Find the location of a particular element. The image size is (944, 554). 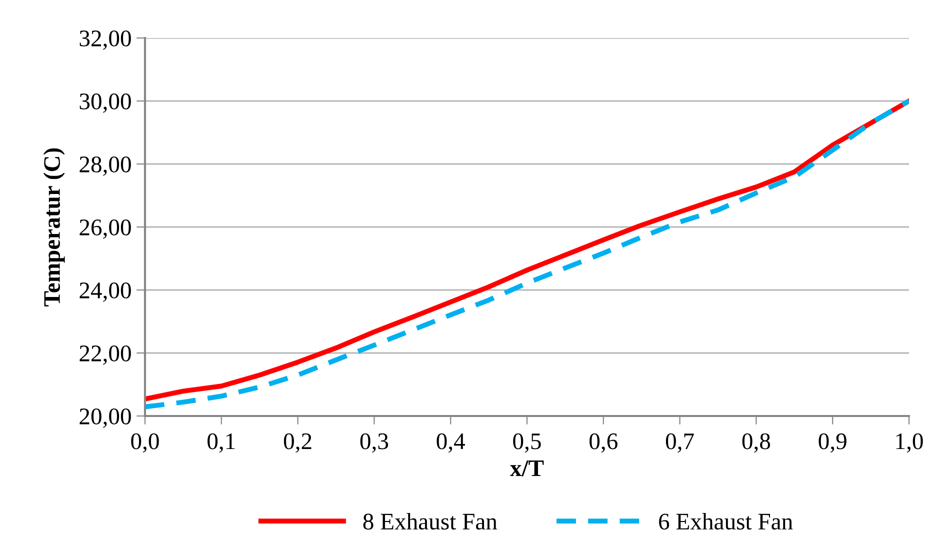

y-tick-label: 24,00 is located at coordinates (105, 292).